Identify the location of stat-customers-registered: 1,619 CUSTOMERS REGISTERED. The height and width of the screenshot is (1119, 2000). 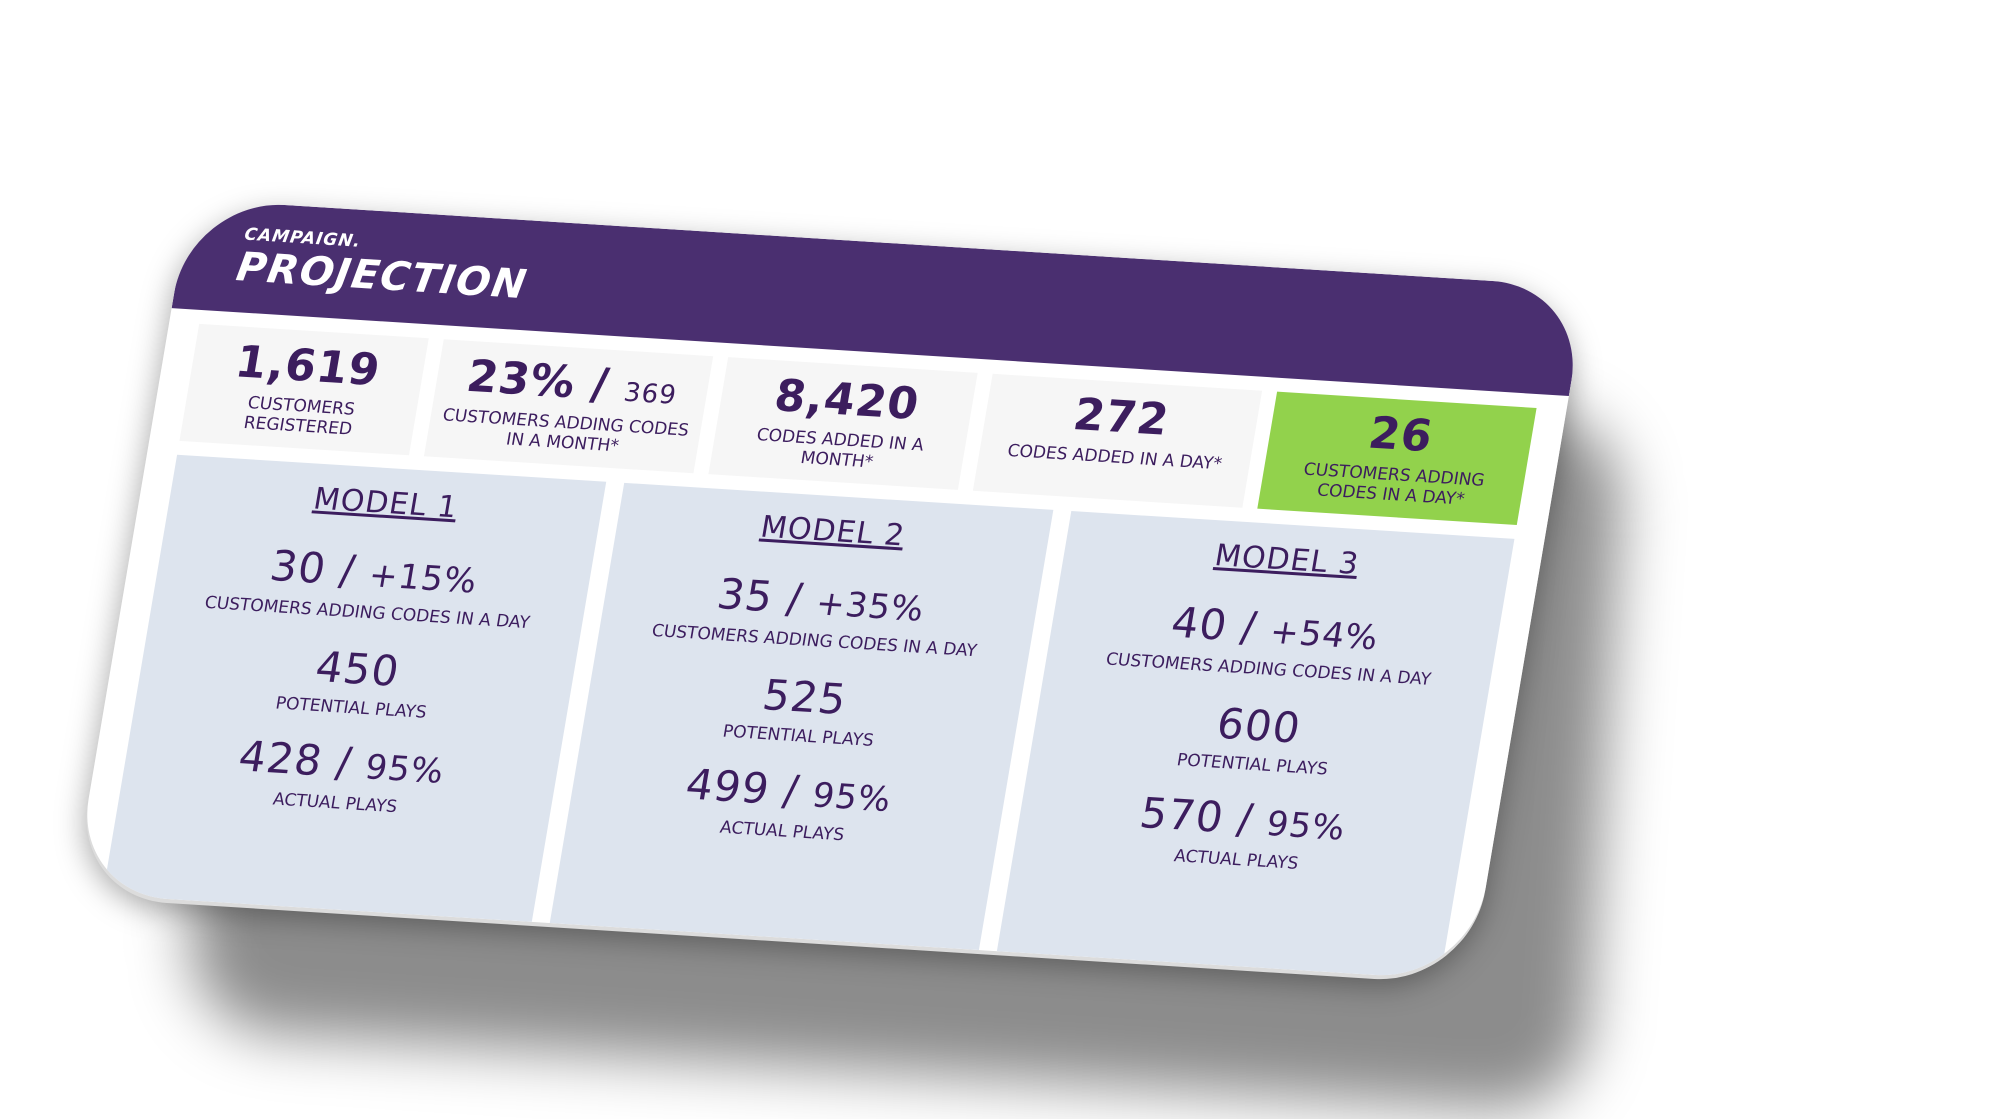
(304, 389).